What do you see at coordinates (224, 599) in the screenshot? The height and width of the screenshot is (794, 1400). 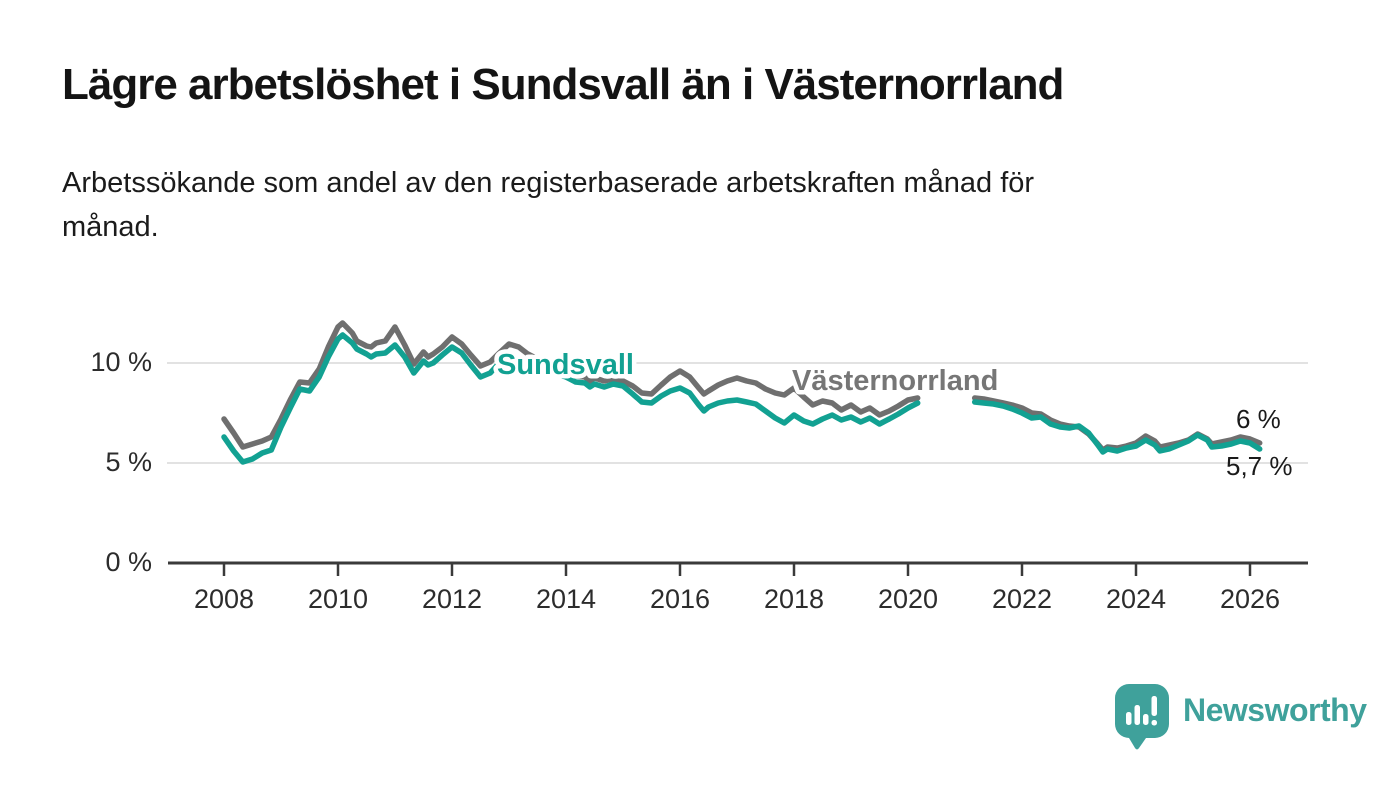 I see `x-tick-label: 2008` at bounding box center [224, 599].